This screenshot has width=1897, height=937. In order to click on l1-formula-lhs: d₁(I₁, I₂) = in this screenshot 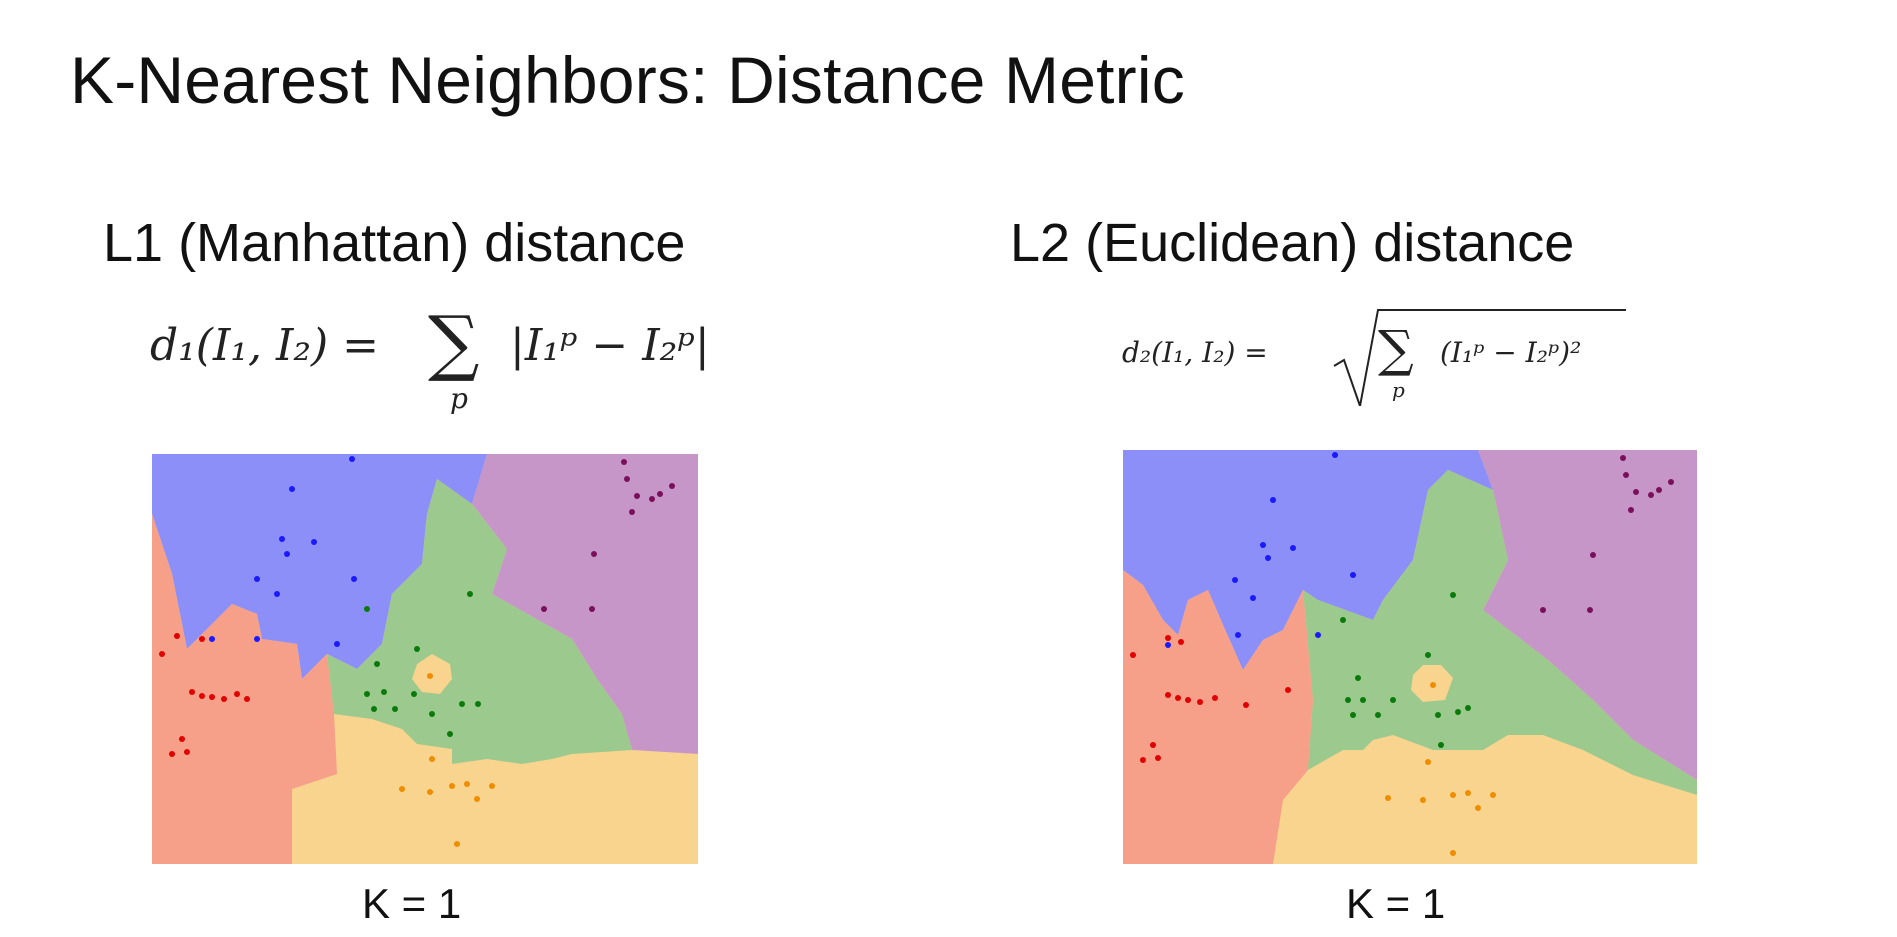, I will do `click(265, 345)`.